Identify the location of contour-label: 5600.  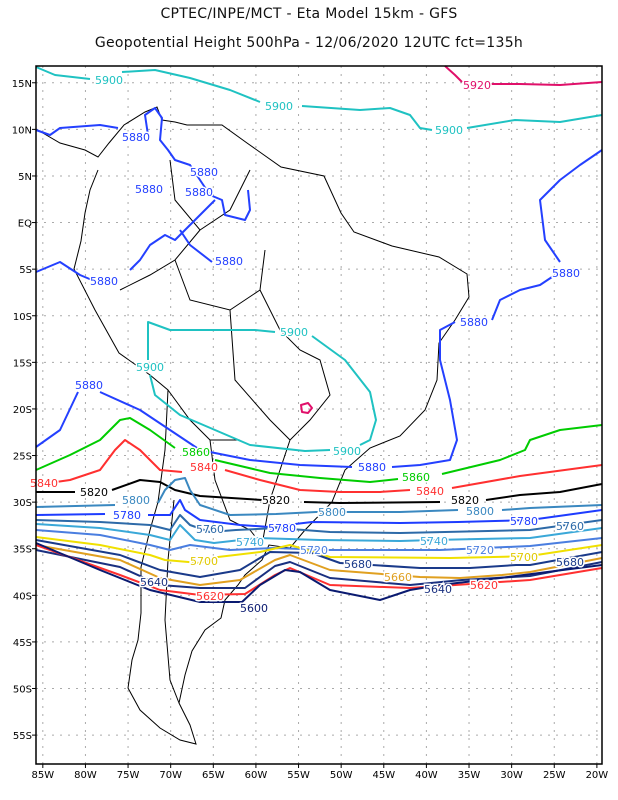
(254, 608).